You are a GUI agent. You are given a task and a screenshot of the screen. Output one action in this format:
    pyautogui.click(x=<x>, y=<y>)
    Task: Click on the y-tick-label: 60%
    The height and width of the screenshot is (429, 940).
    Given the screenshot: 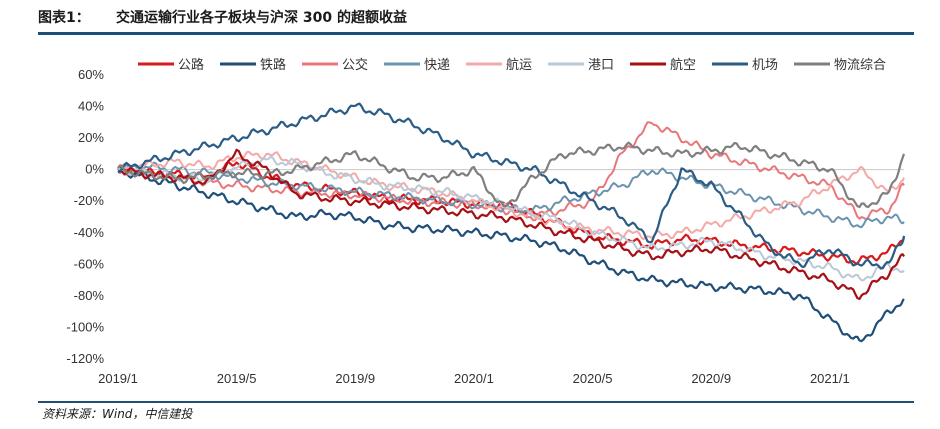 What is the action you would take?
    pyautogui.click(x=91, y=74)
    